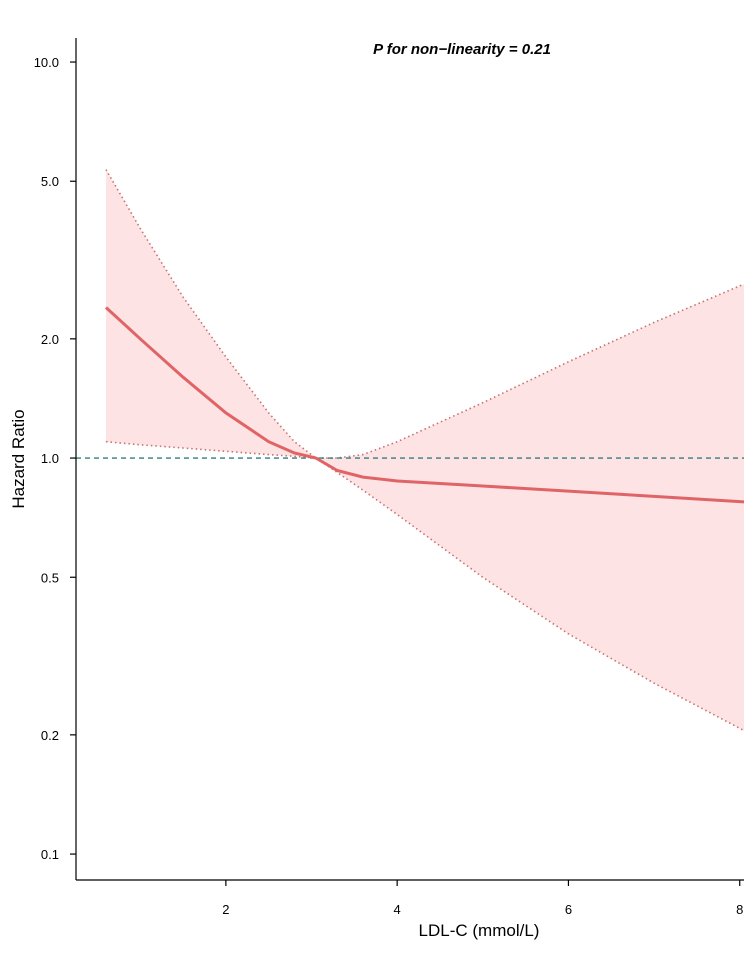 Image resolution: width=744 pixels, height=957 pixels. I want to click on y-axis-ticks: 0.1 0.2 0.5 1.0 2.0 5.0 10.0, so click(55, 458).